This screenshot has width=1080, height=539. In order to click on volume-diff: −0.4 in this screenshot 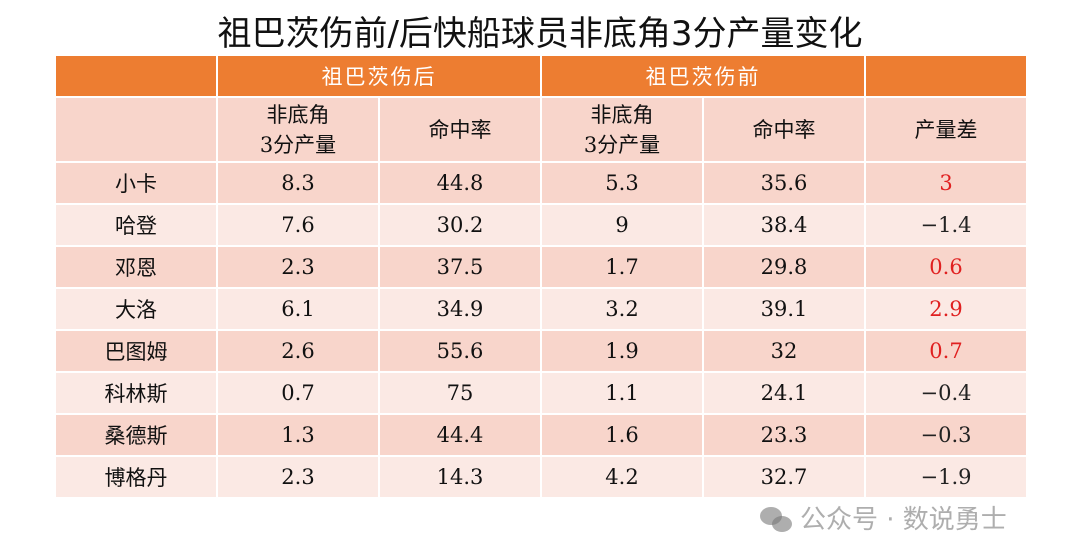, I will do `click(946, 393)`.